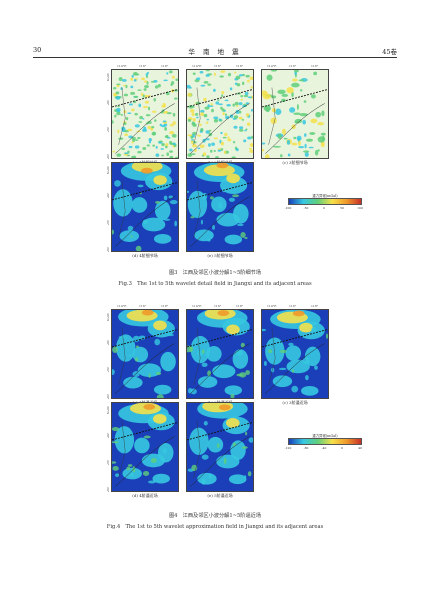 Image resolution: width=427 pixels, height=599 pixels. What do you see at coordinates (295, 402) in the screenshot?
I see `fig4-panel-label: (c) 3阶逼近场` at bounding box center [295, 402].